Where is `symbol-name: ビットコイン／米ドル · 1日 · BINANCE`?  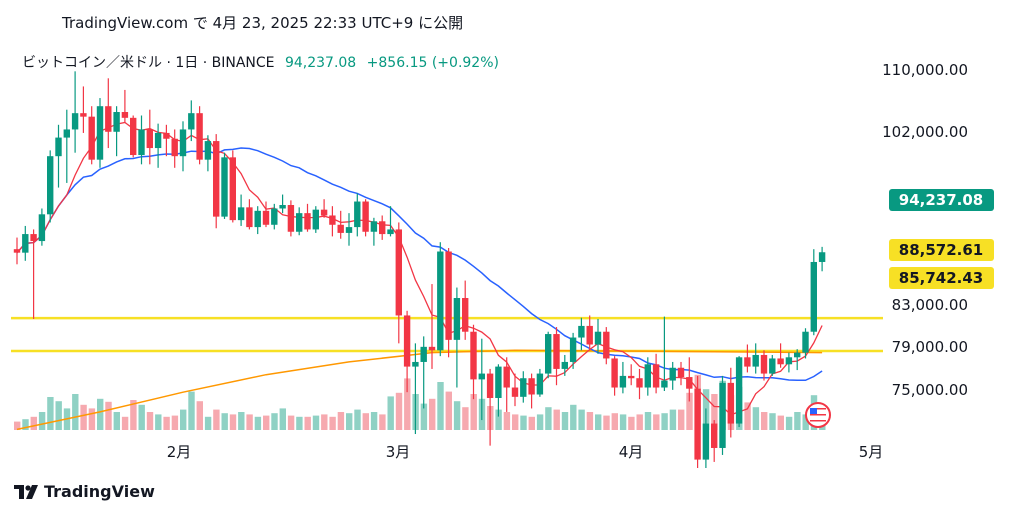
symbol-name: ビットコイン／米ドル · 1日 · BINANCE is located at coordinates (148, 63).